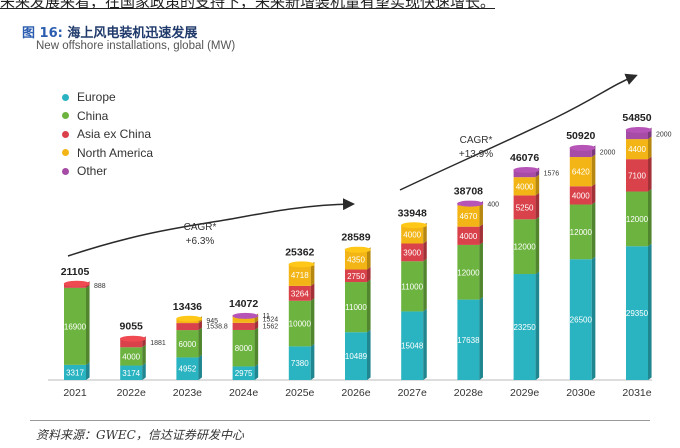  I want to click on legend-dot-north-america, so click(65, 153).